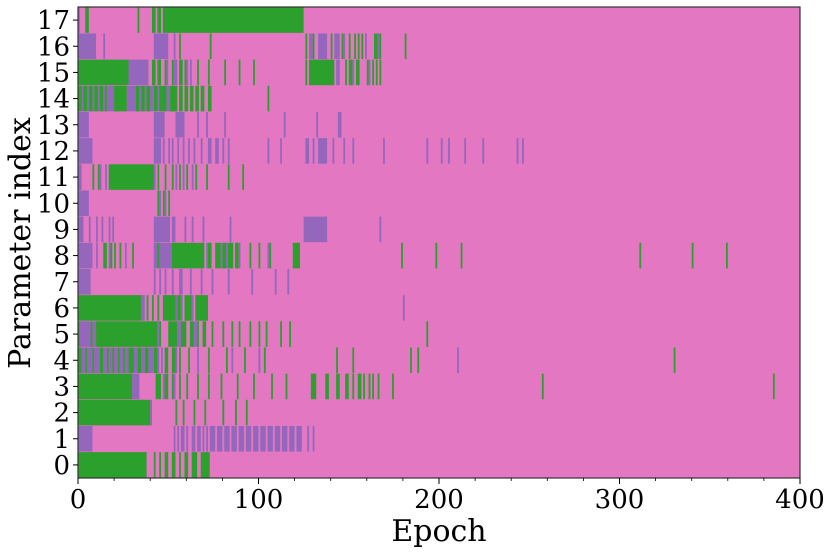  Describe the element at coordinates (61, 230) in the screenshot. I see `y-tick-label: 9` at that location.